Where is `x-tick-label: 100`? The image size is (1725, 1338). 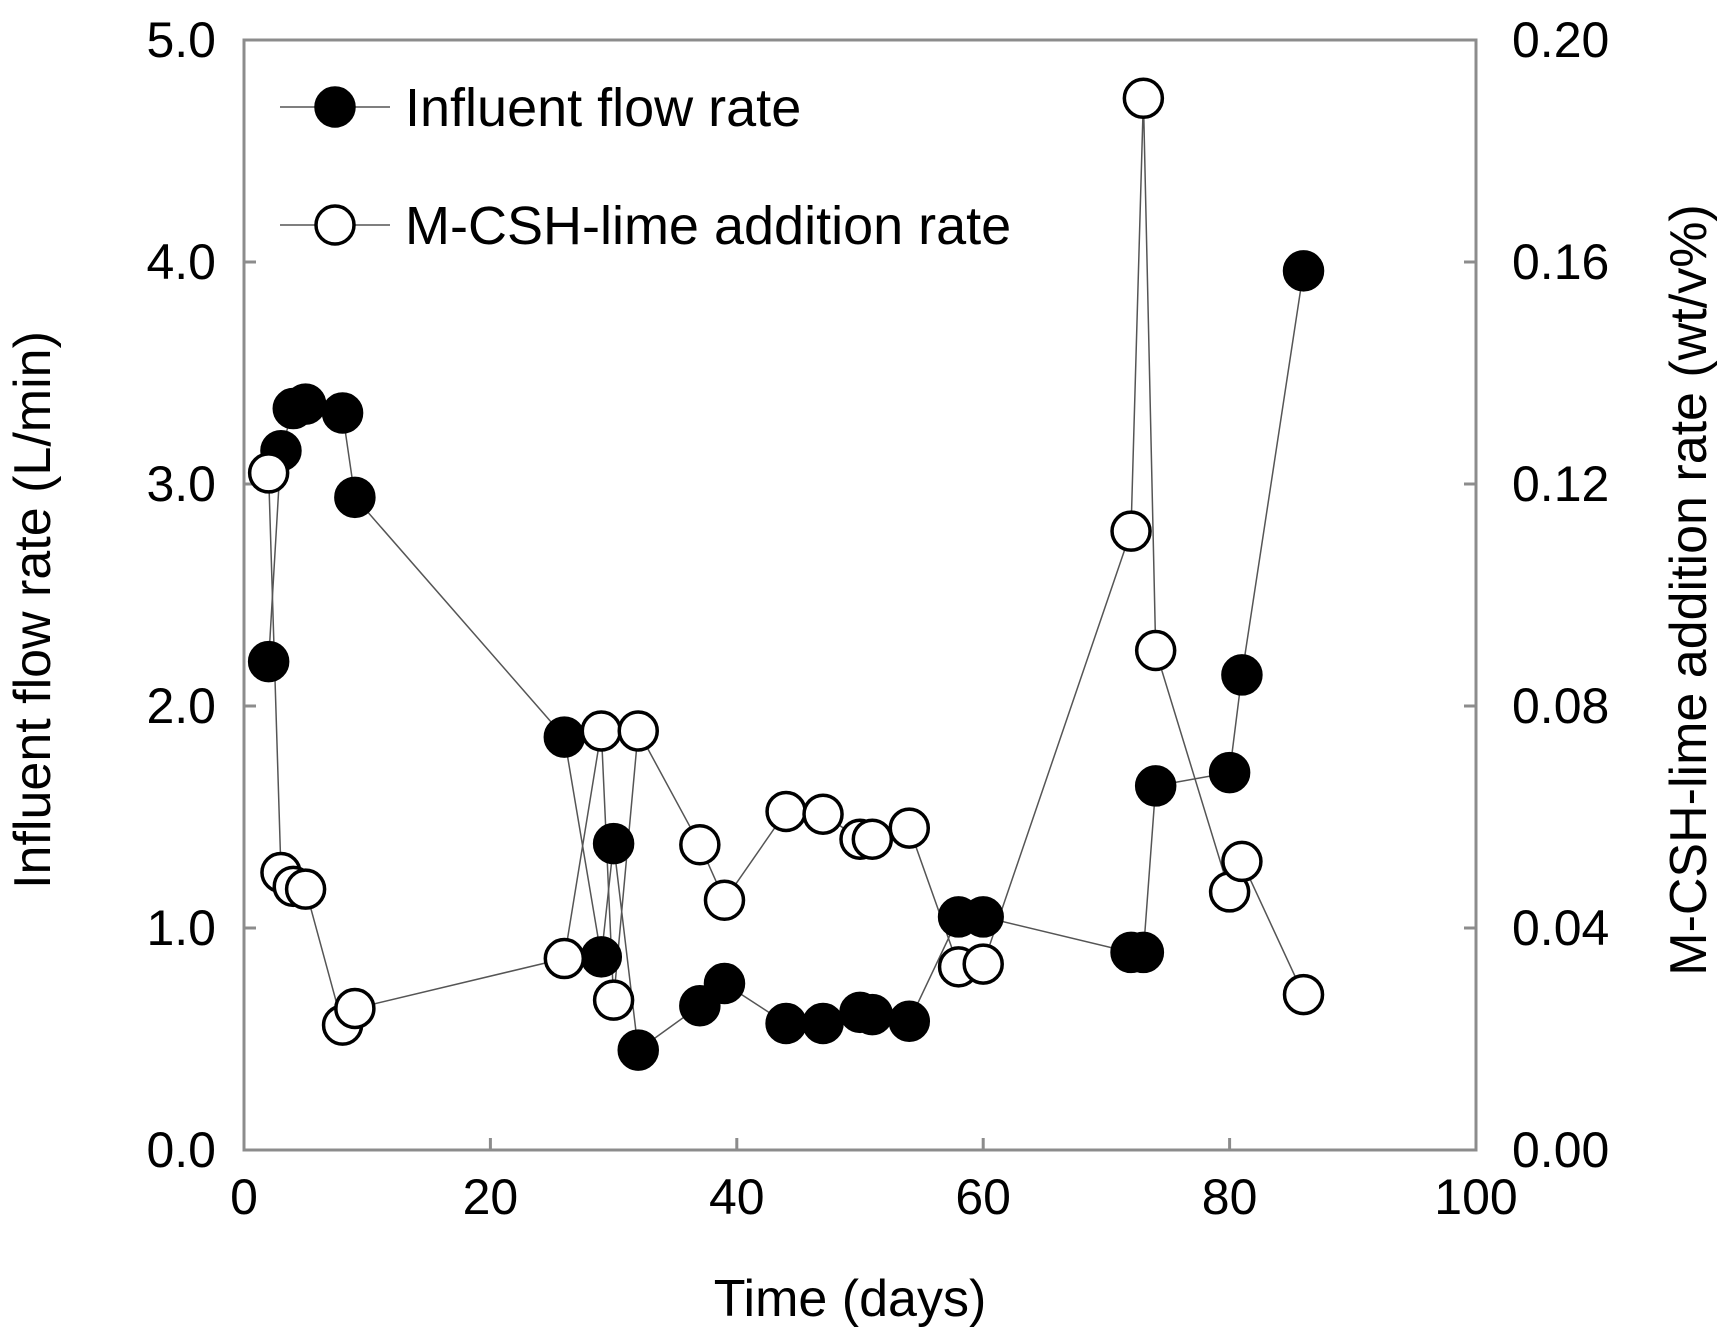
x-tick-label: 100 is located at coordinates (1475, 1197).